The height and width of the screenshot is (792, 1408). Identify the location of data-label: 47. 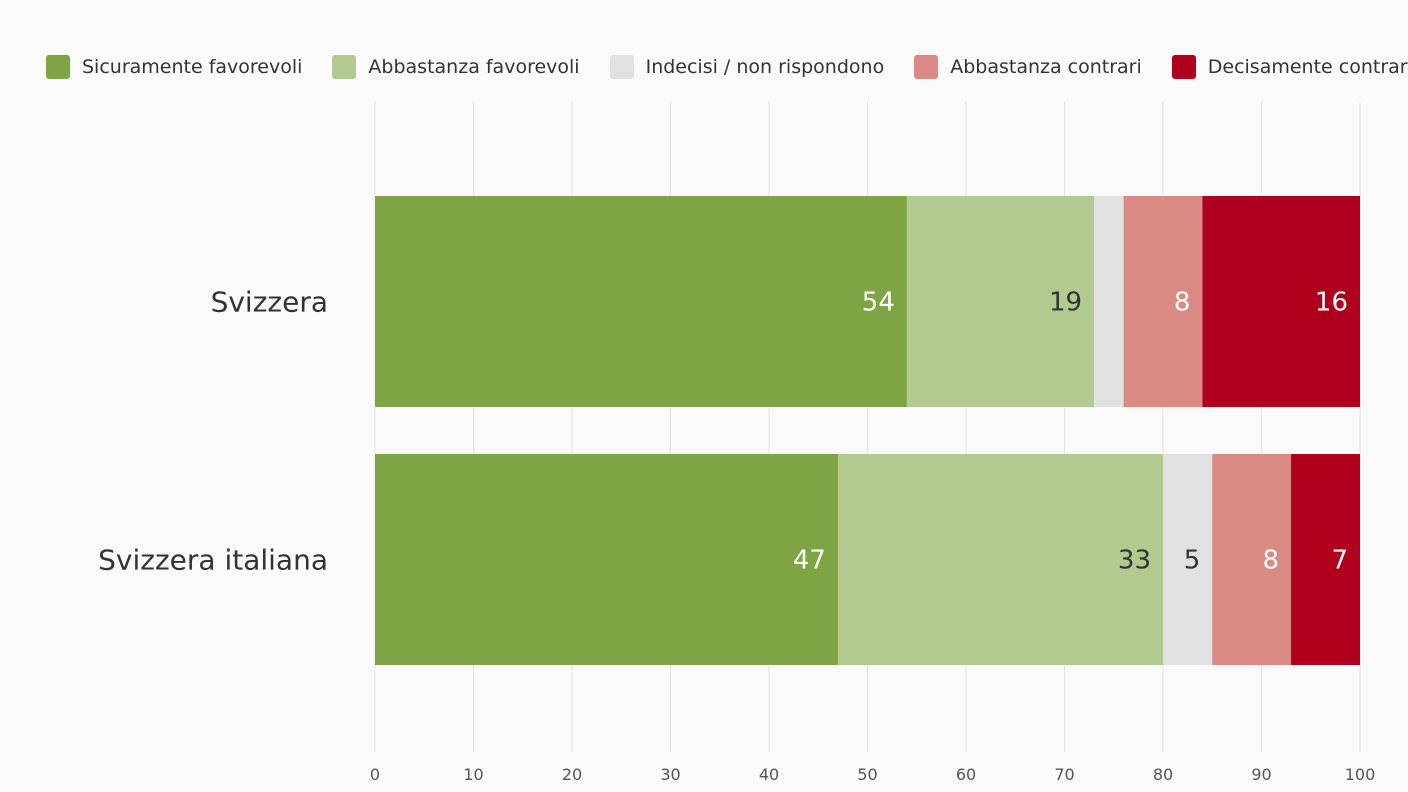
(809, 561).